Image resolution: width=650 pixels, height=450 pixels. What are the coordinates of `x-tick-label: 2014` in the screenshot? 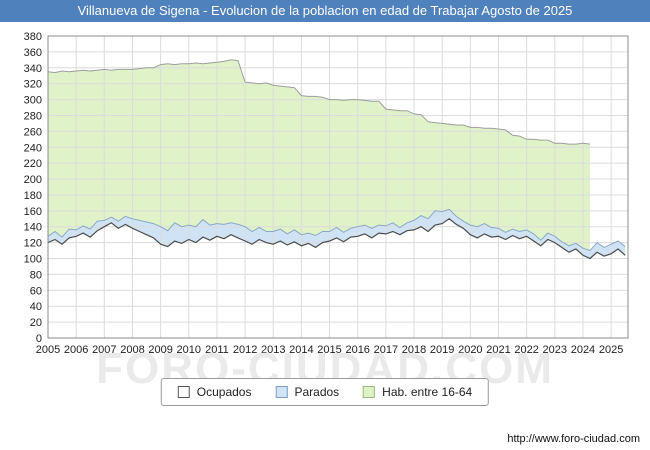 It's located at (301, 350).